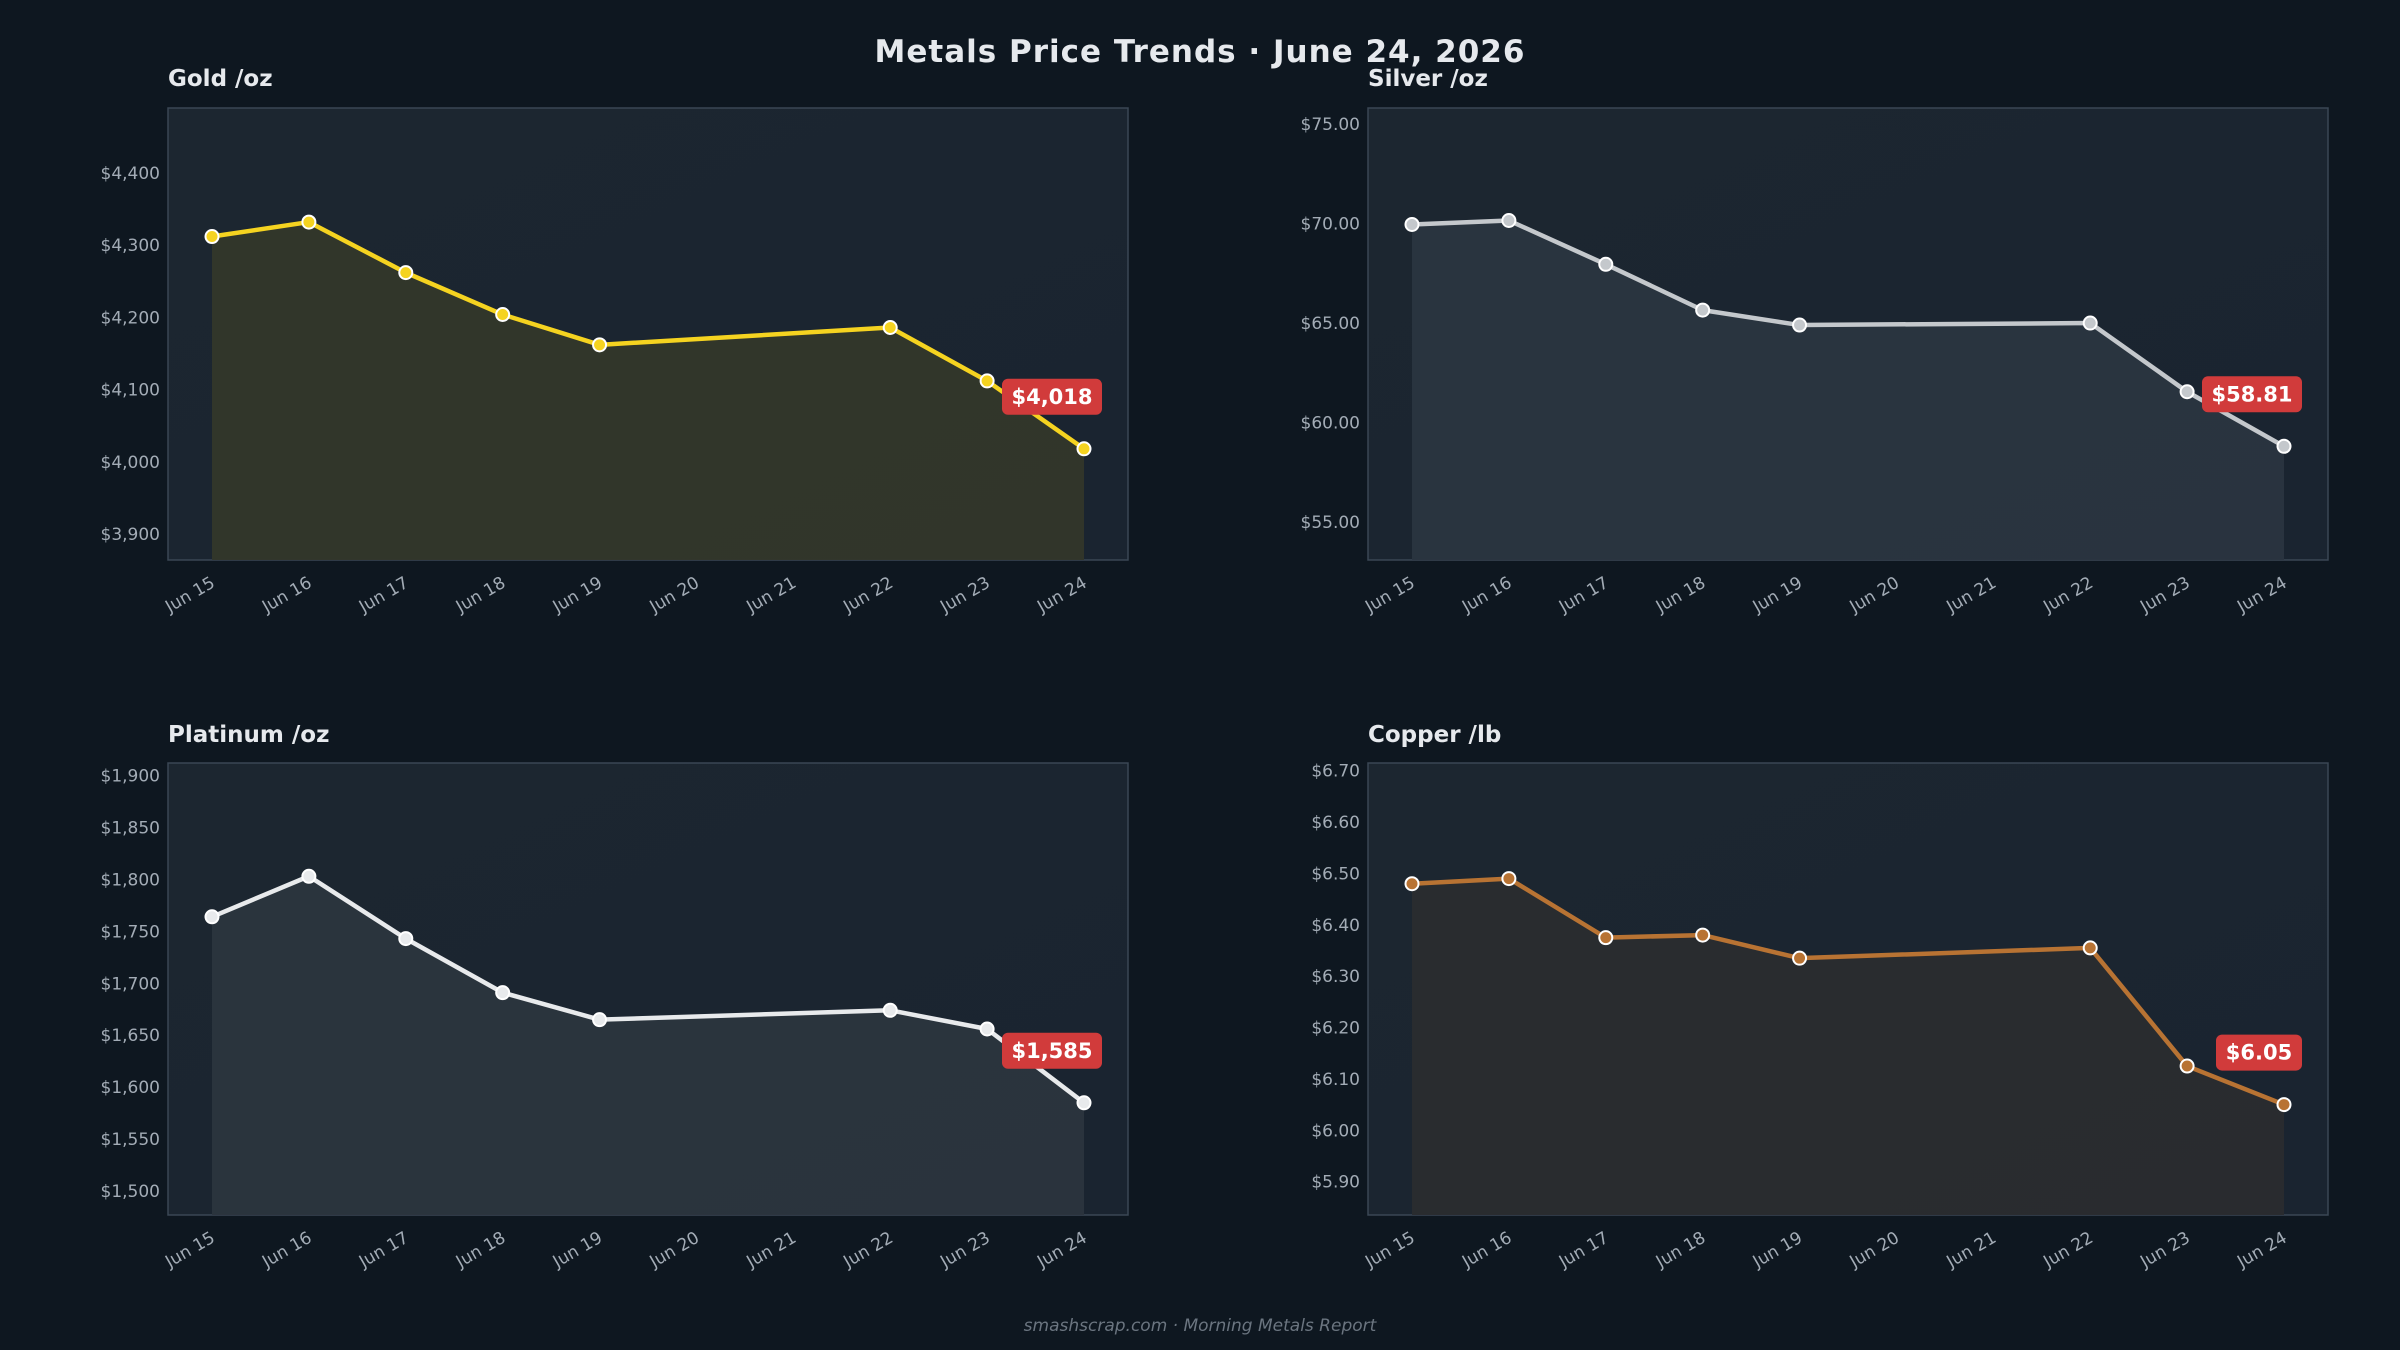 This screenshot has height=1350, width=2400. Describe the element at coordinates (674, 1250) in the screenshot. I see `platinum-x-tick-label: Jun 20` at that location.